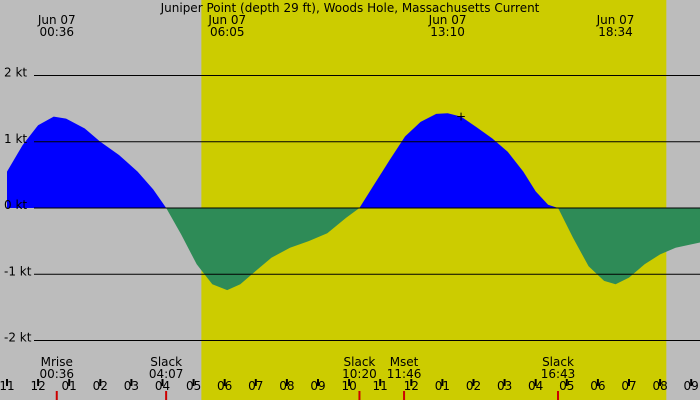 The width and height of the screenshot is (700, 400). Describe the element at coordinates (360, 362) in the screenshot. I see `event-name-2: Slack` at that location.